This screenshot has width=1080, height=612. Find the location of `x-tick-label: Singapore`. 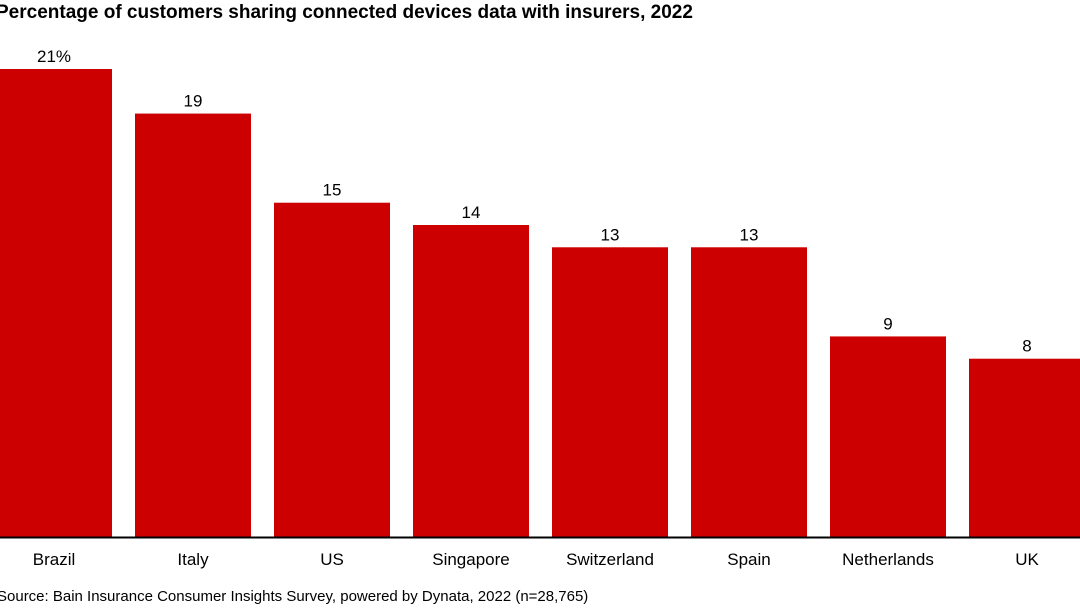

x-tick-label: Singapore is located at coordinates (471, 559).